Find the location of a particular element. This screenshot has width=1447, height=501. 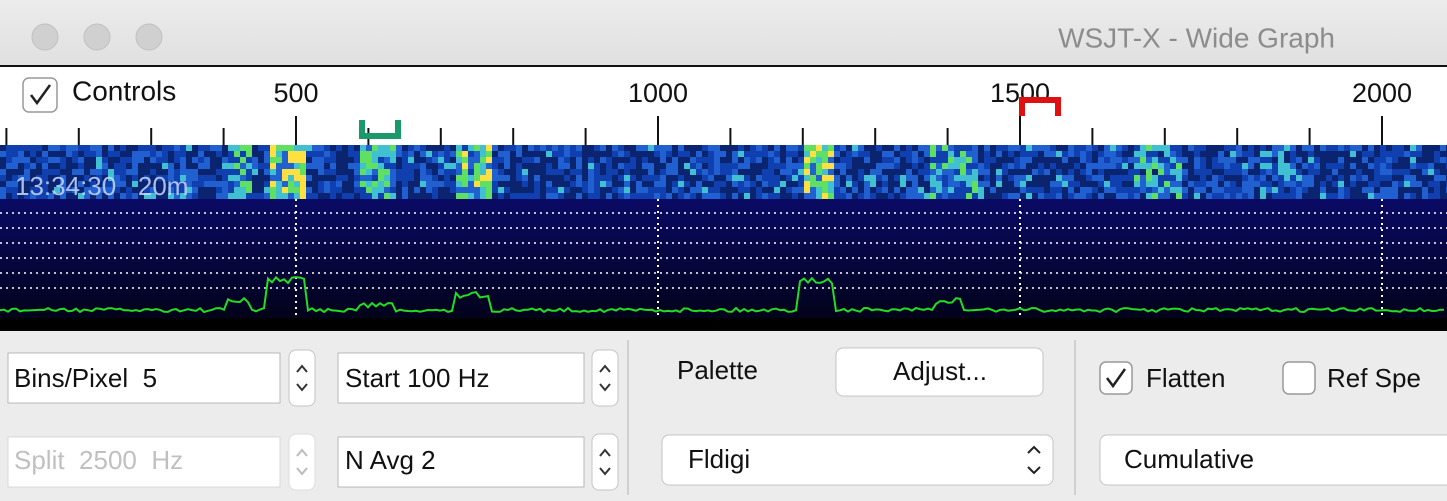

navg-field is located at coordinates (461, 462).